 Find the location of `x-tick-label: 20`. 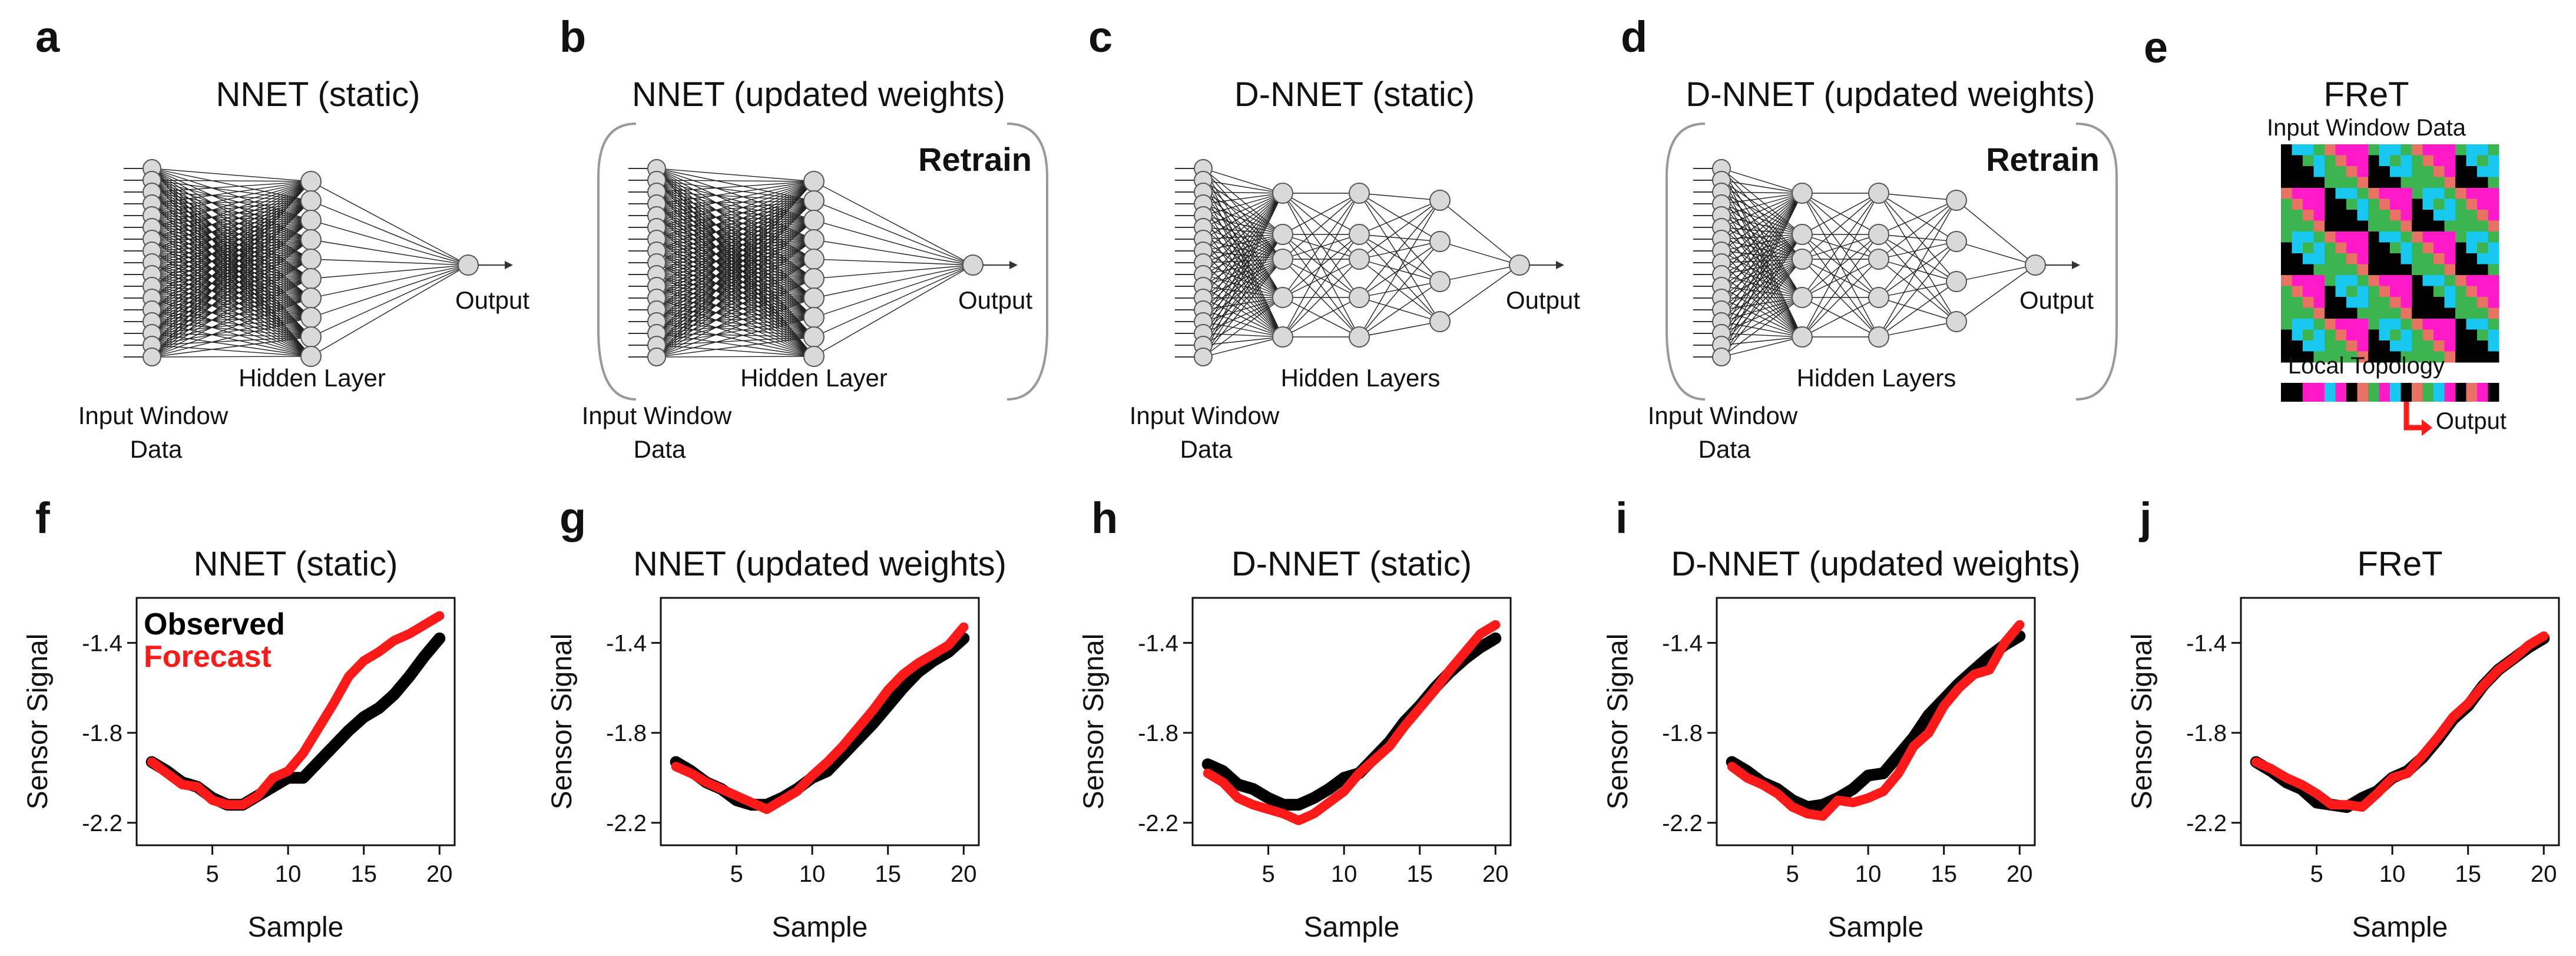

x-tick-label: 20 is located at coordinates (2020, 874).